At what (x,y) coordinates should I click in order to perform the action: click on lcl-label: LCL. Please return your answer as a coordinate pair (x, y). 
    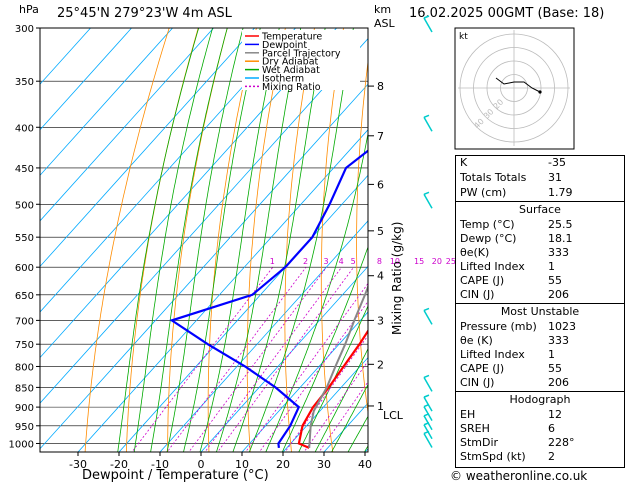
    Looking at the image, I should click on (393, 415).